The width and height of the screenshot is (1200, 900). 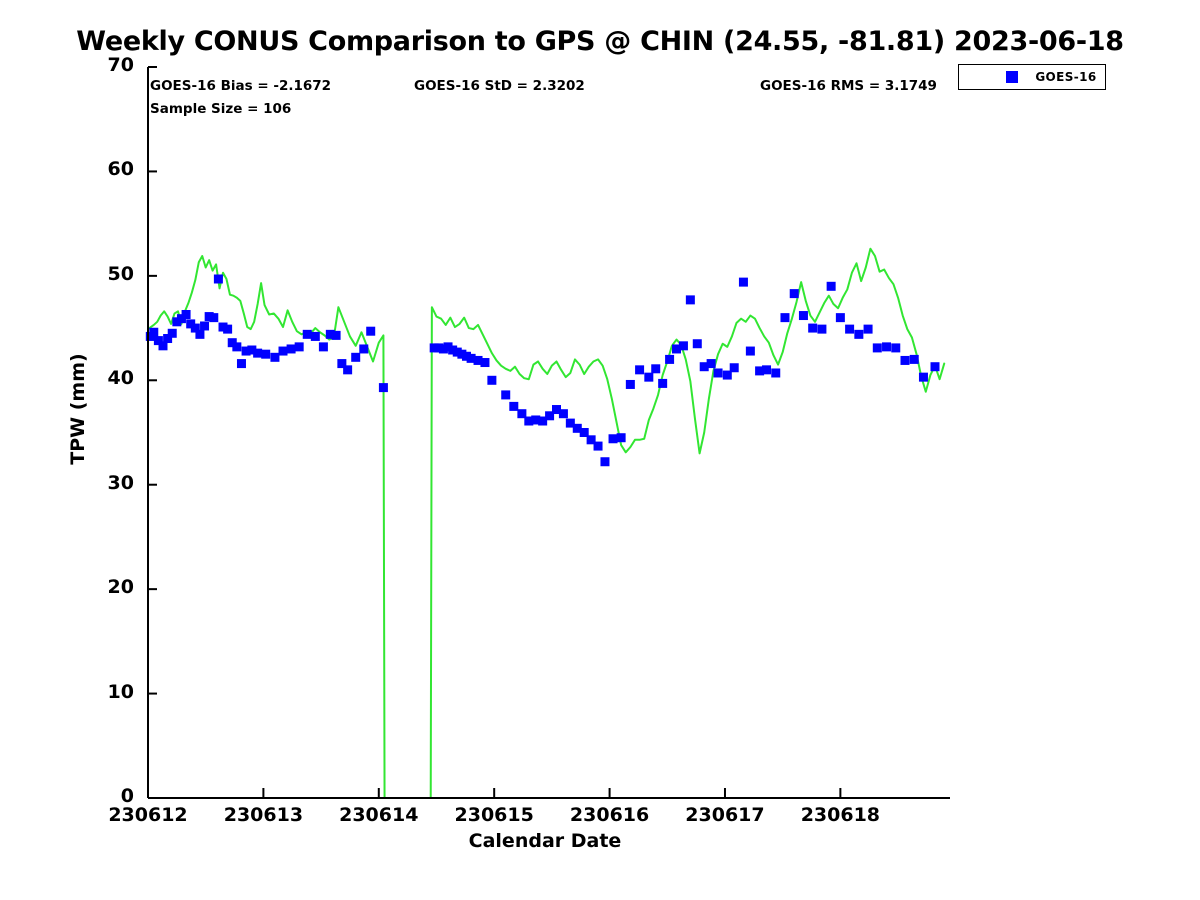 I want to click on x-tick-label: 230614, so click(x=379, y=815).